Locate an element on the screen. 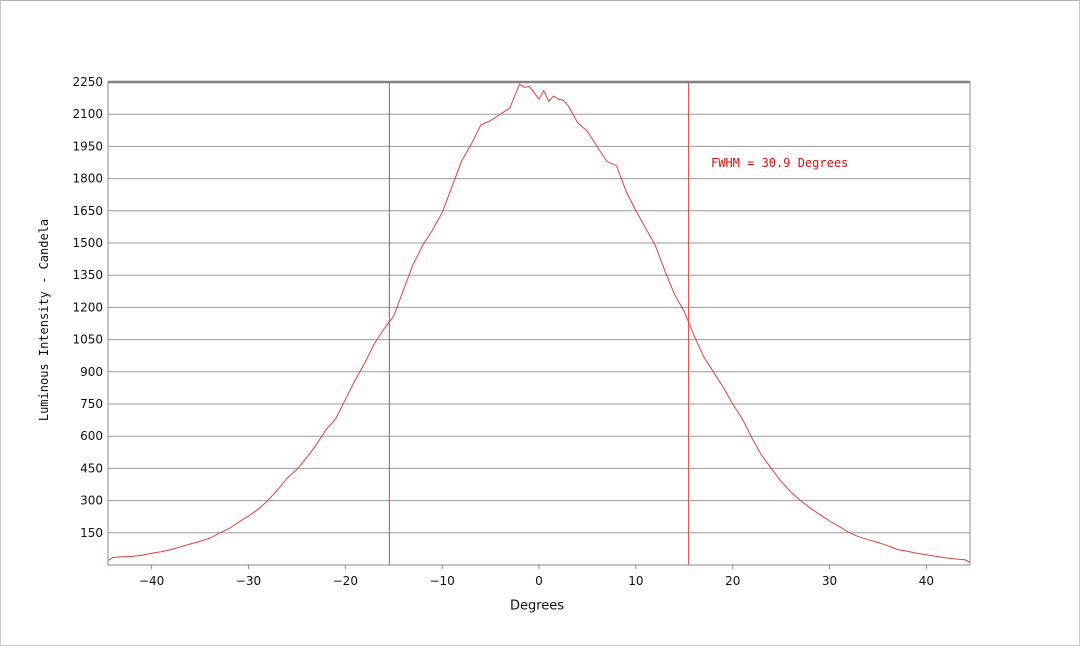 This screenshot has height=646, width=1080. y-tick-label: 1050 is located at coordinates (87, 340).